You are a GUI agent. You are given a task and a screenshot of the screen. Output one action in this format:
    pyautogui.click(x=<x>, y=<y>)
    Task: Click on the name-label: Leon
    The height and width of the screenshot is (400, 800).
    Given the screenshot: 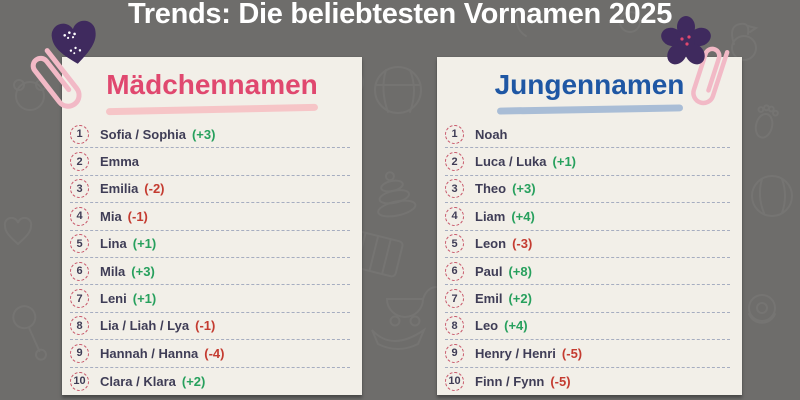 What is the action you would take?
    pyautogui.click(x=491, y=244)
    